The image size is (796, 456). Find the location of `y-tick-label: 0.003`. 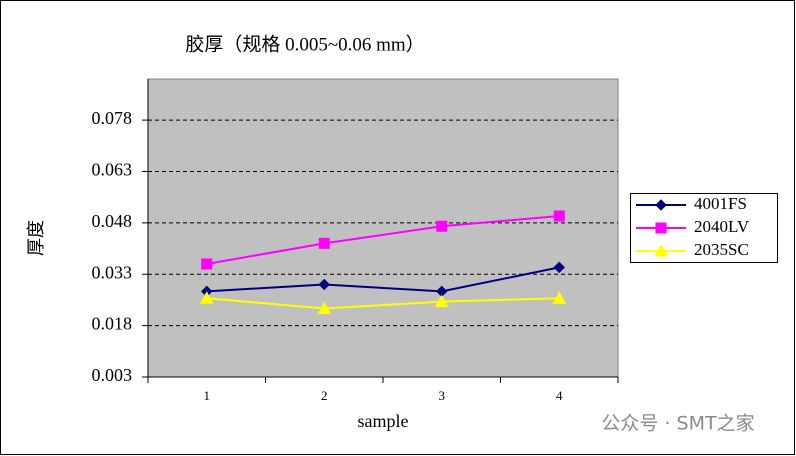

y-tick-label: 0.003 is located at coordinates (112, 375).